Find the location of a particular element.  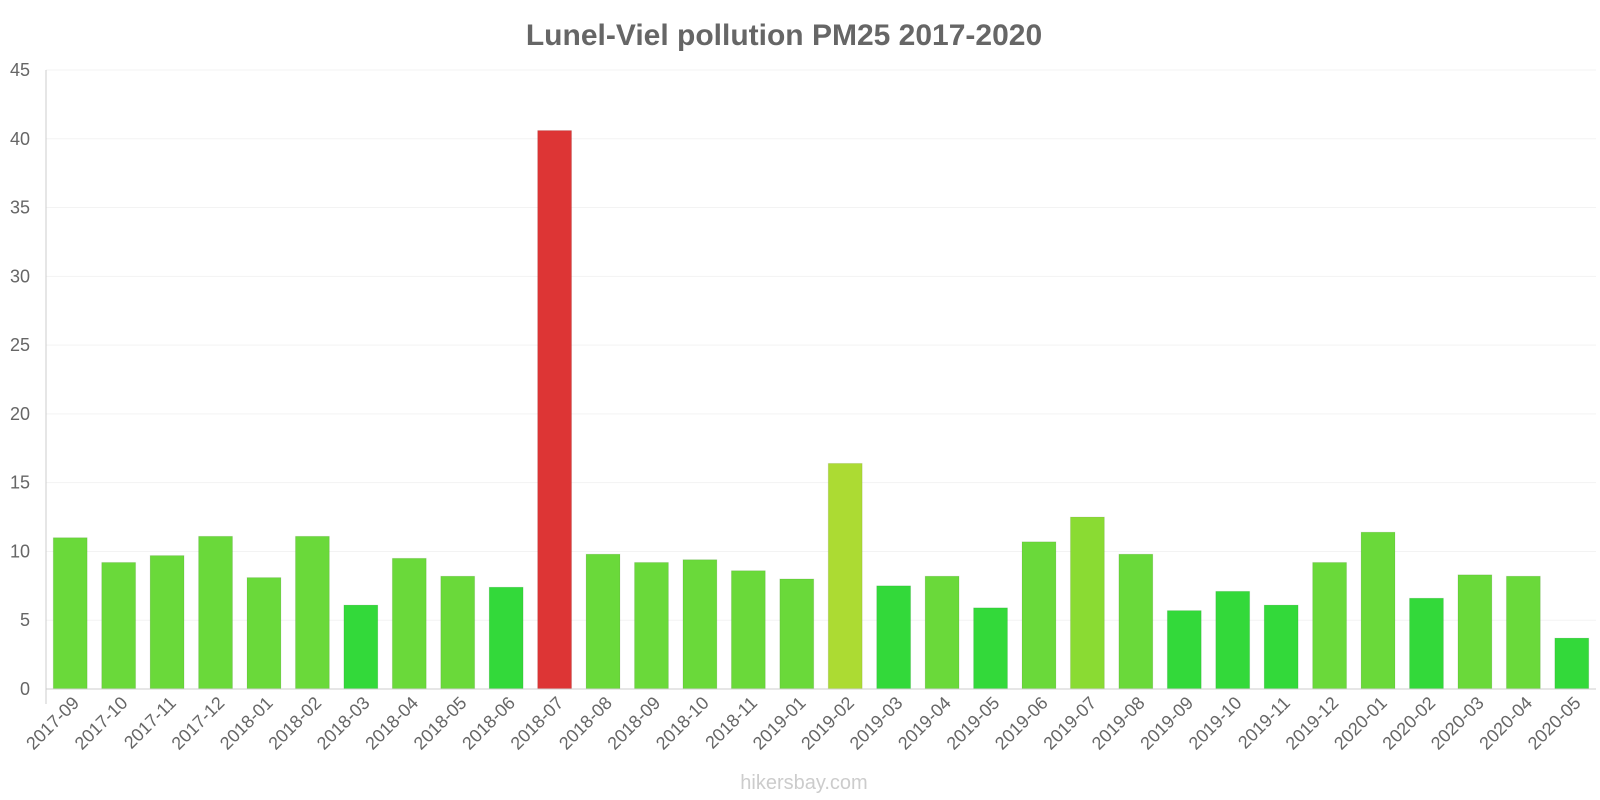

x-tick-label: 2018-01 is located at coordinates (246, 723).